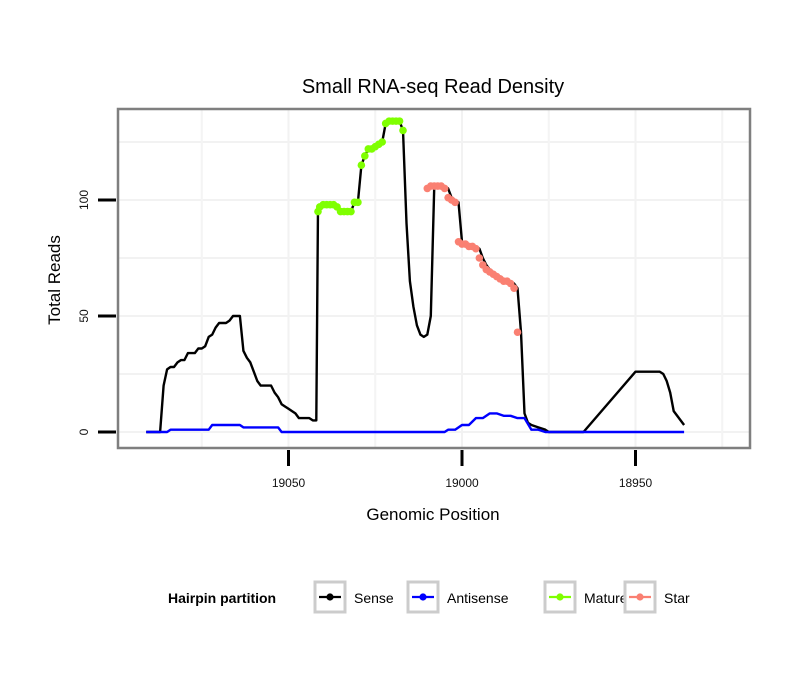  What do you see at coordinates (96, 312) in the screenshot?
I see `y-axis: 0 50 100` at bounding box center [96, 312].